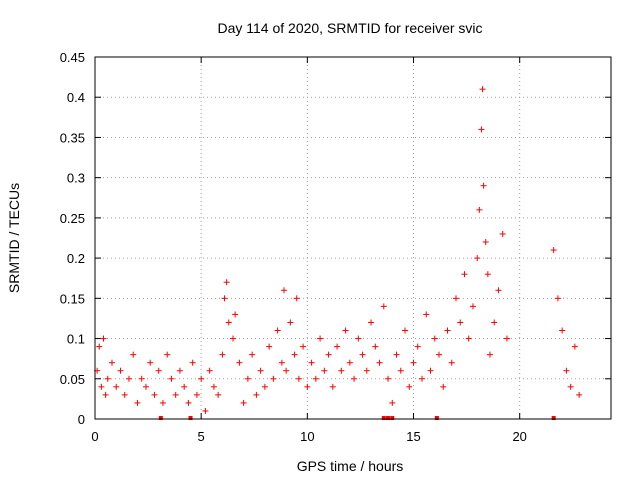  What do you see at coordinates (76, 339) in the screenshot?
I see `y-tick-label: 0.1` at bounding box center [76, 339].